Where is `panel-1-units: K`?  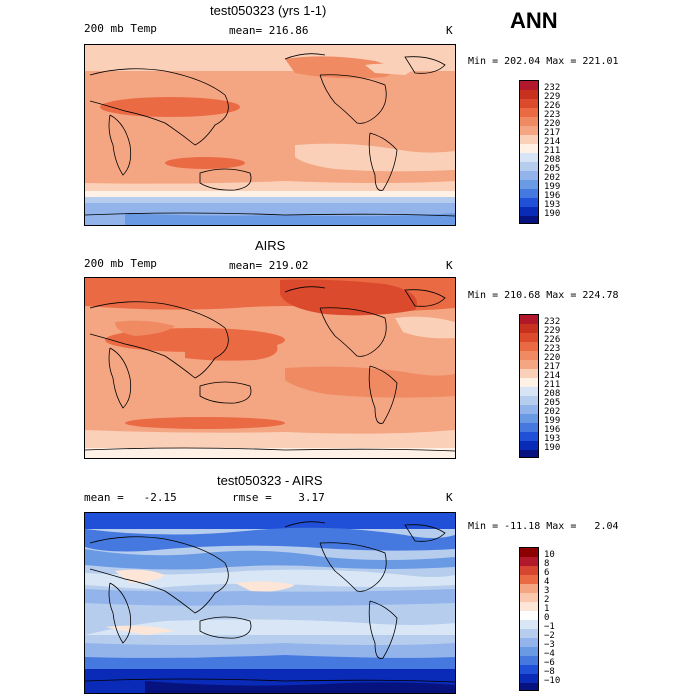
panel-1-units: K is located at coordinates (449, 30).